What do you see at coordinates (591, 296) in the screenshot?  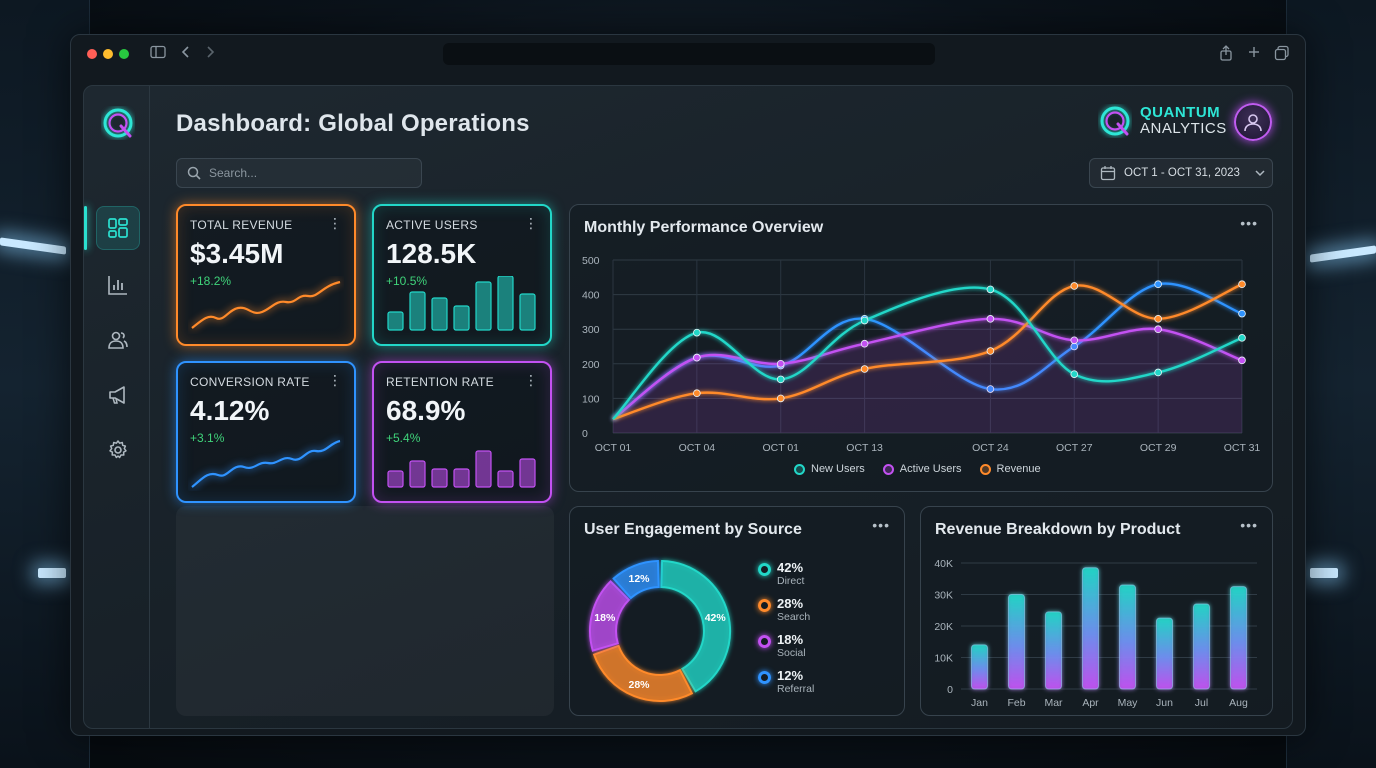 I see `y-tick-label: 400` at bounding box center [591, 296].